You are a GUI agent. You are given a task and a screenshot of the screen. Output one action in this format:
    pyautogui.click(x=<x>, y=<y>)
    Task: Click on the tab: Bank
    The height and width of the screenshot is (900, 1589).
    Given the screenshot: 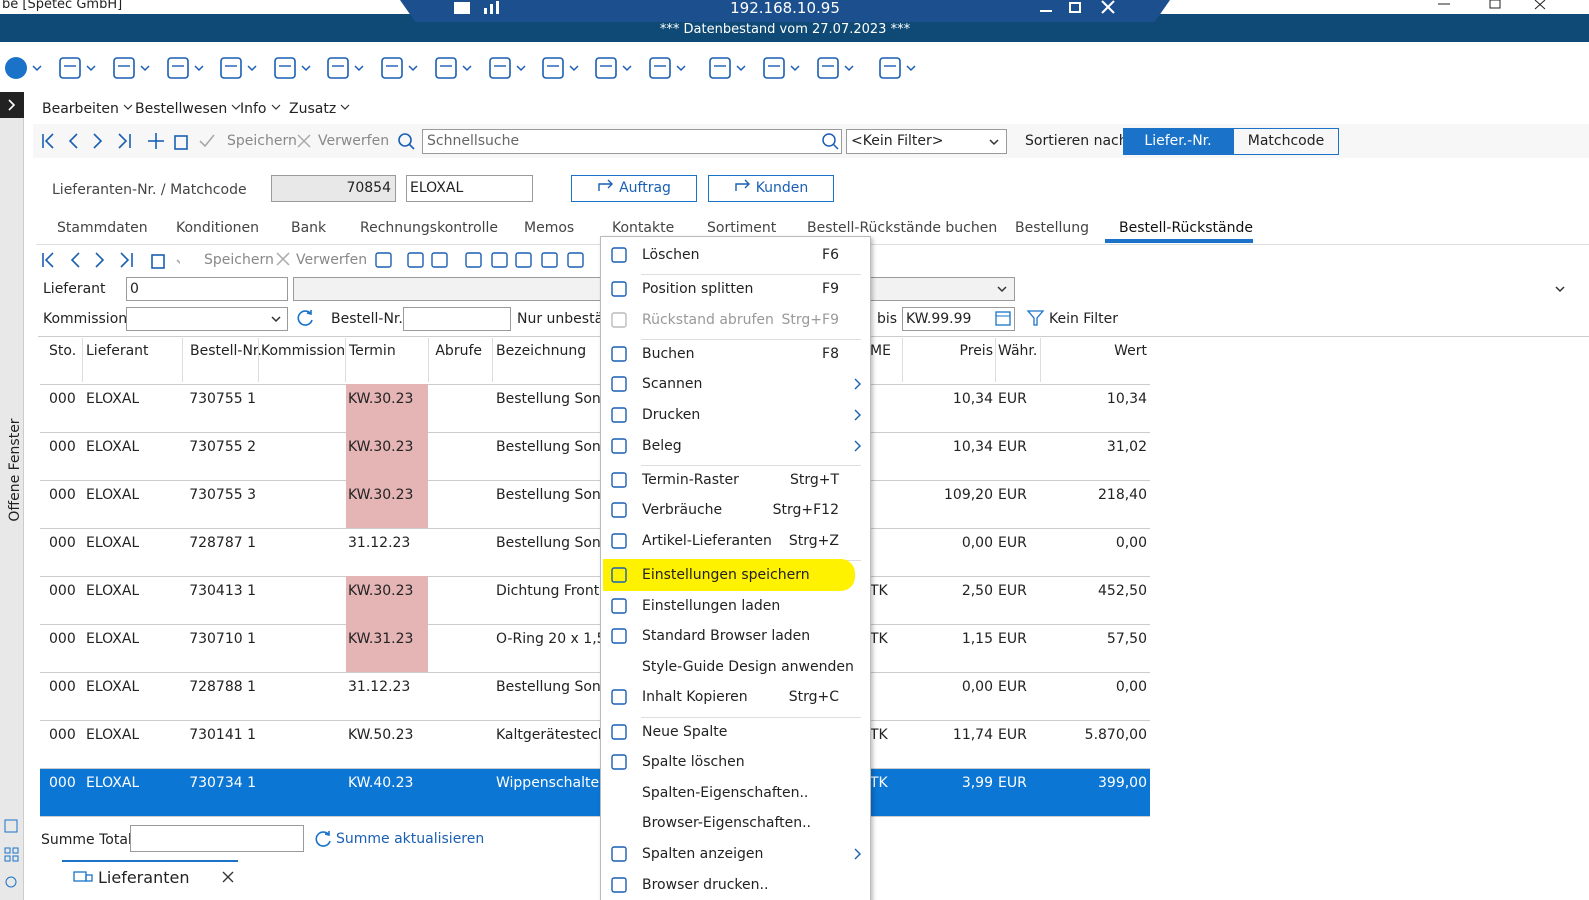 What is the action you would take?
    pyautogui.click(x=309, y=228)
    